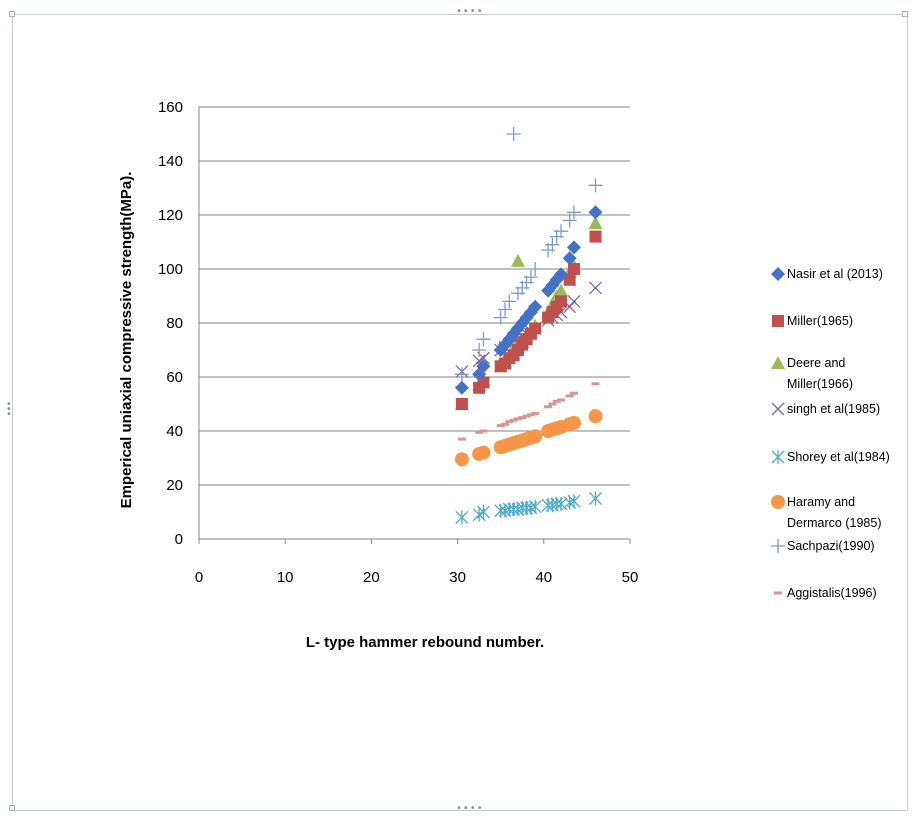 The height and width of the screenshot is (818, 913). I want to click on legend-label-3-line-1: Deere and, so click(816, 363).